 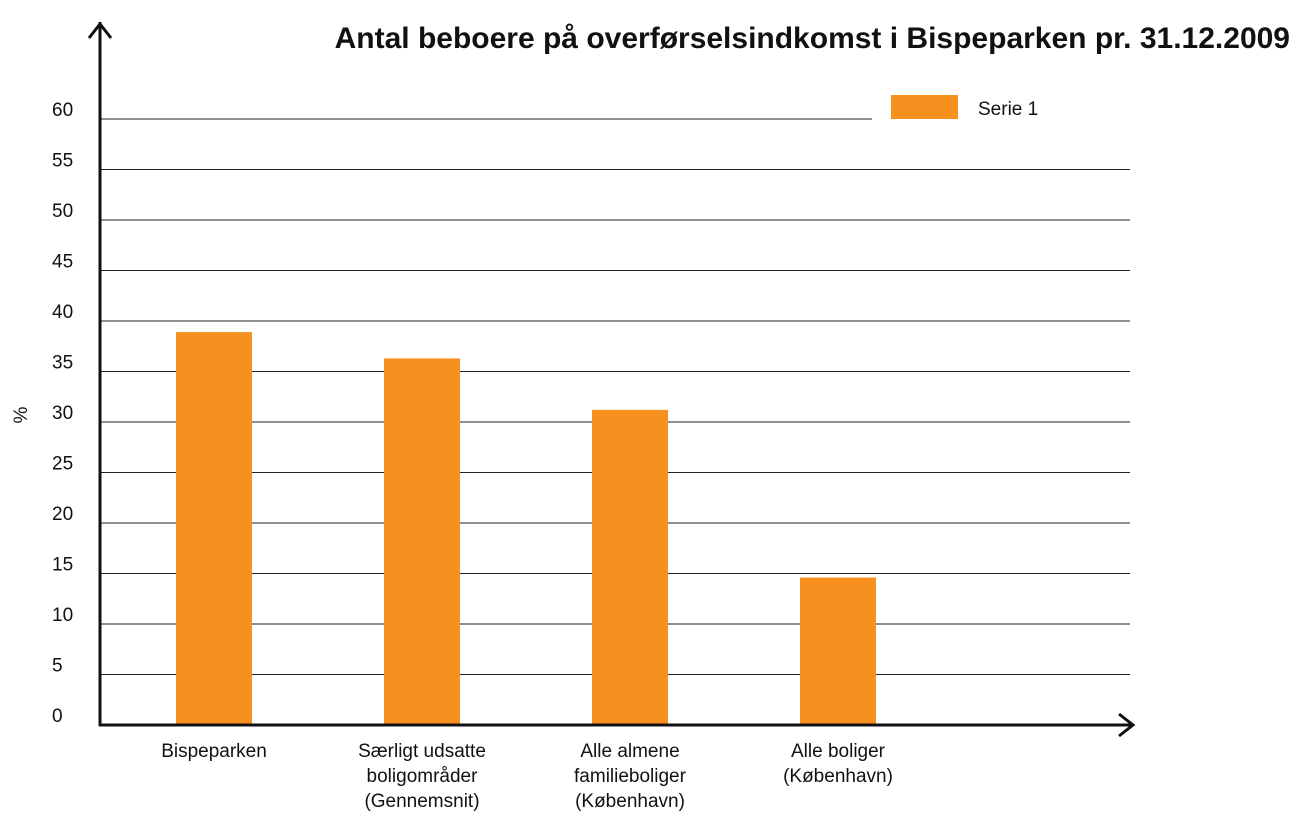 What do you see at coordinates (1008, 109) in the screenshot?
I see `legend-label: Serie 1` at bounding box center [1008, 109].